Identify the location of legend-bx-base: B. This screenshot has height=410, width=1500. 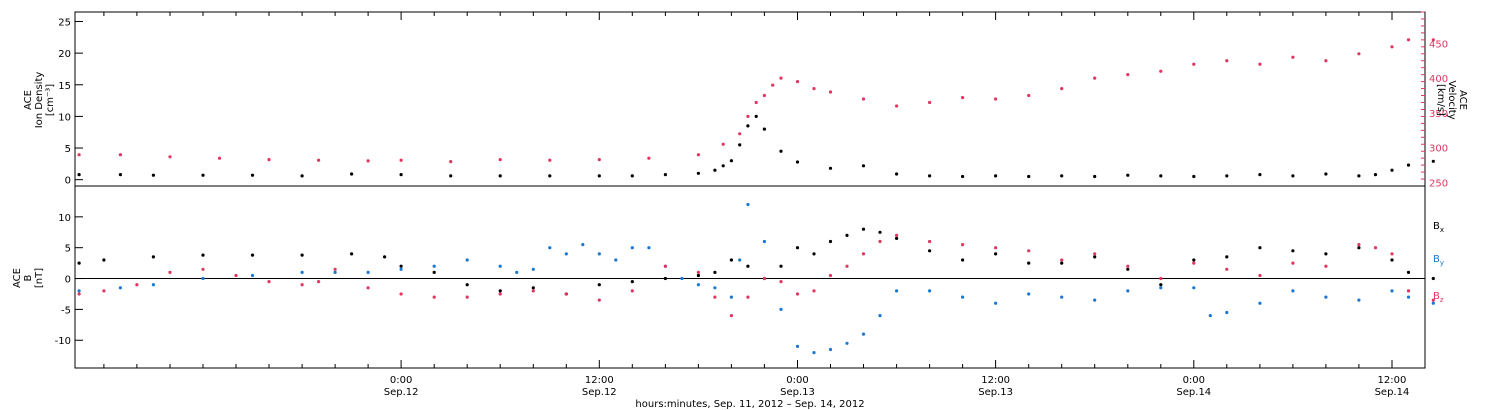
(1436, 226).